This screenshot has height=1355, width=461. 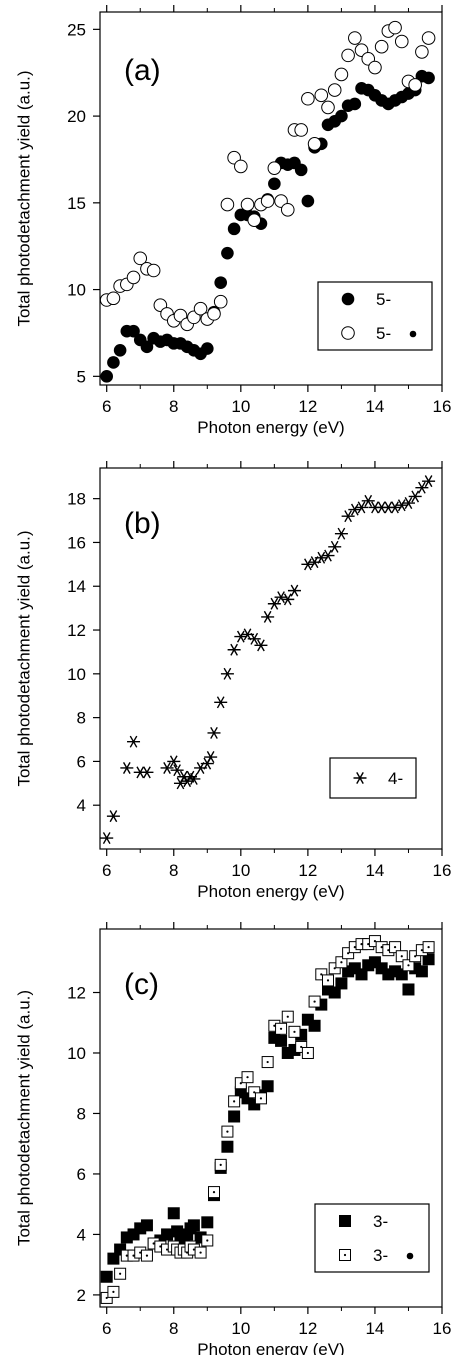 I want to click on legend-bullet-dot, so click(x=413, y=334).